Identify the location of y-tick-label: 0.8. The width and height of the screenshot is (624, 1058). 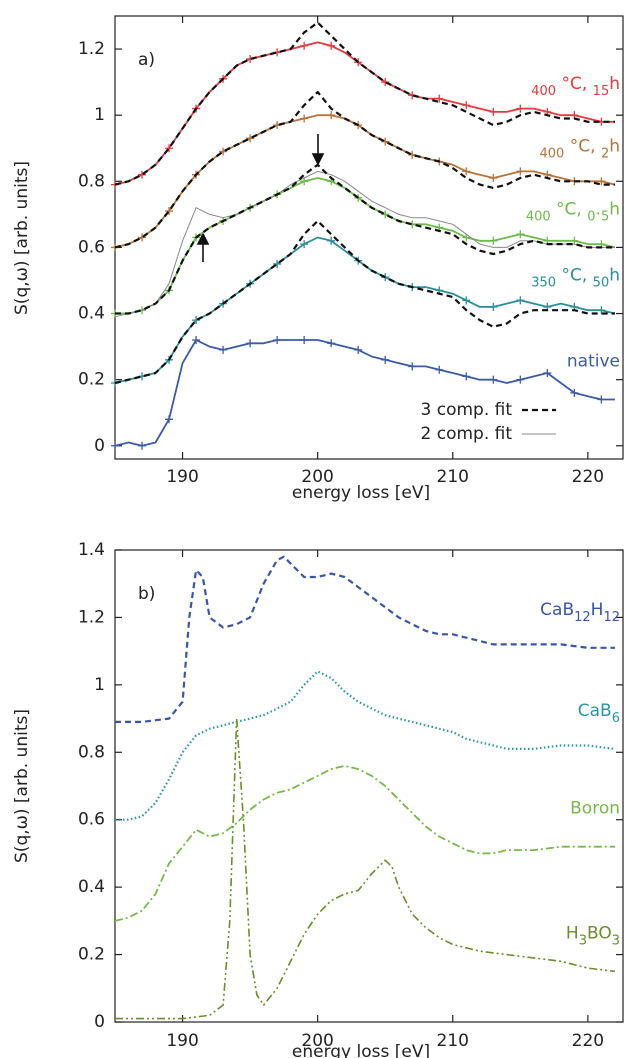
(91, 181).